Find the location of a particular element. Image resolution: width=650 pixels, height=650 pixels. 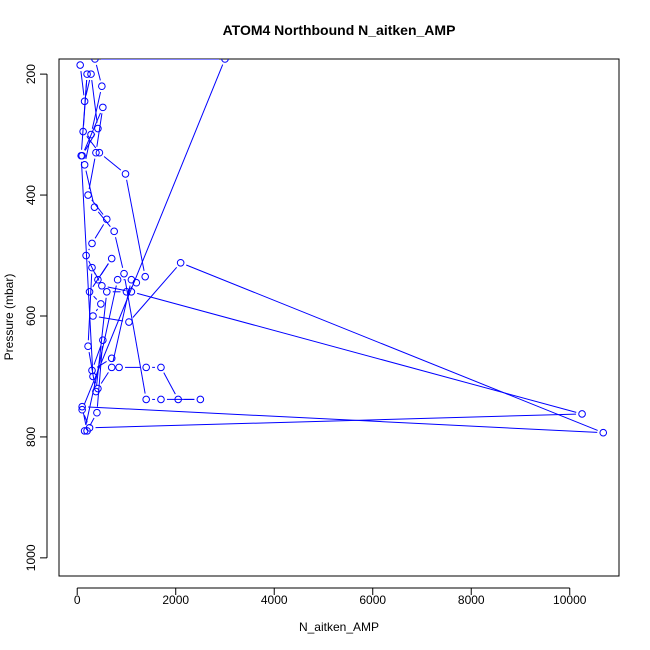

y-axis: 200 400 600 800 1000 is located at coordinates (36, 317).